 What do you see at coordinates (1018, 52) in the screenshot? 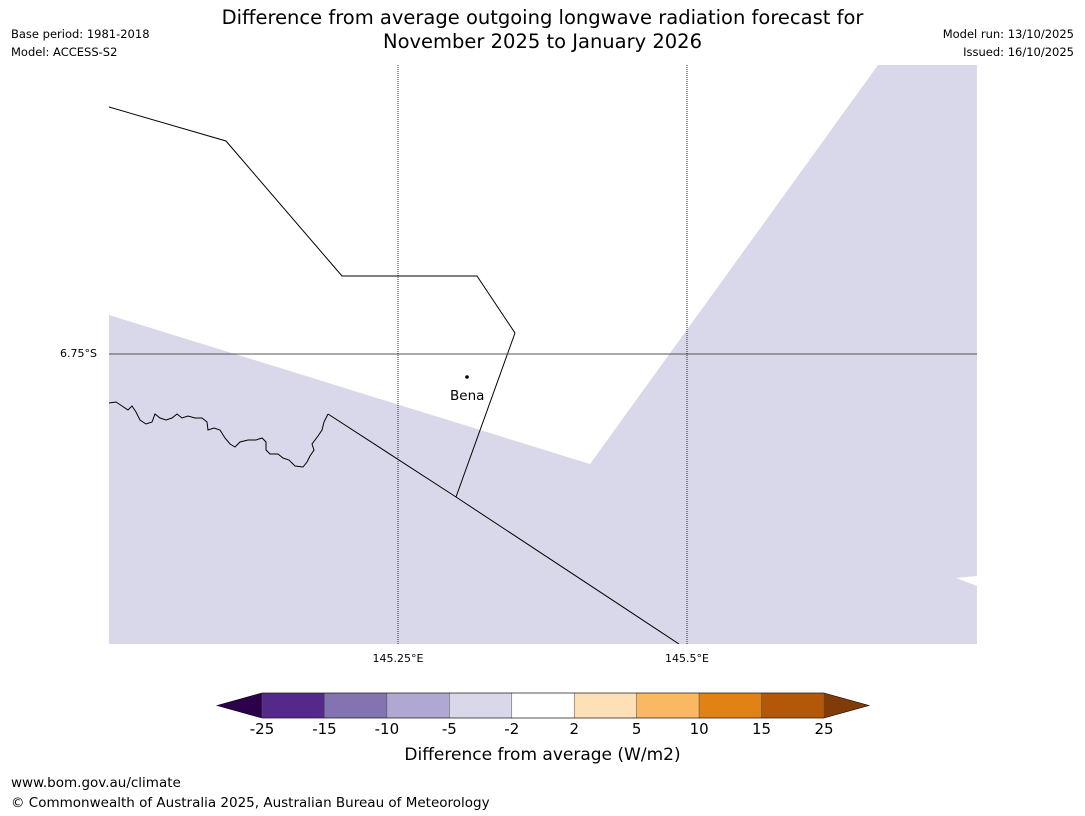
I see `issued-text: Issued: 16/10/2025` at bounding box center [1018, 52].